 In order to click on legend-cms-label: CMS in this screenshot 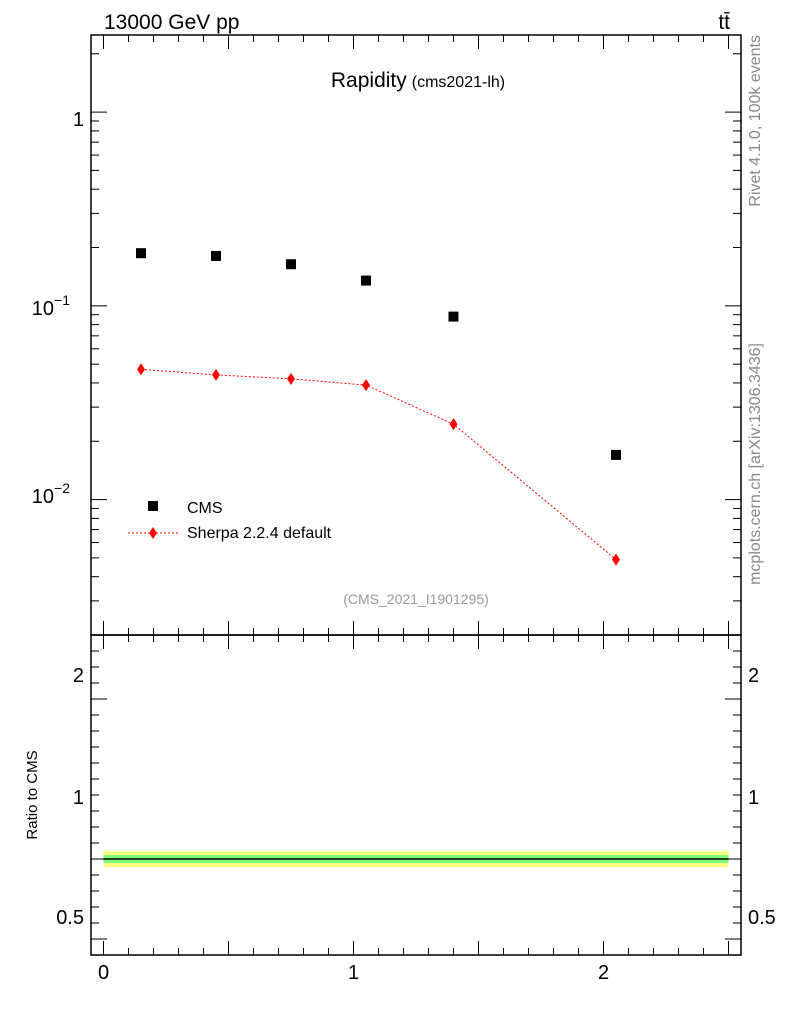, I will do `click(205, 508)`.